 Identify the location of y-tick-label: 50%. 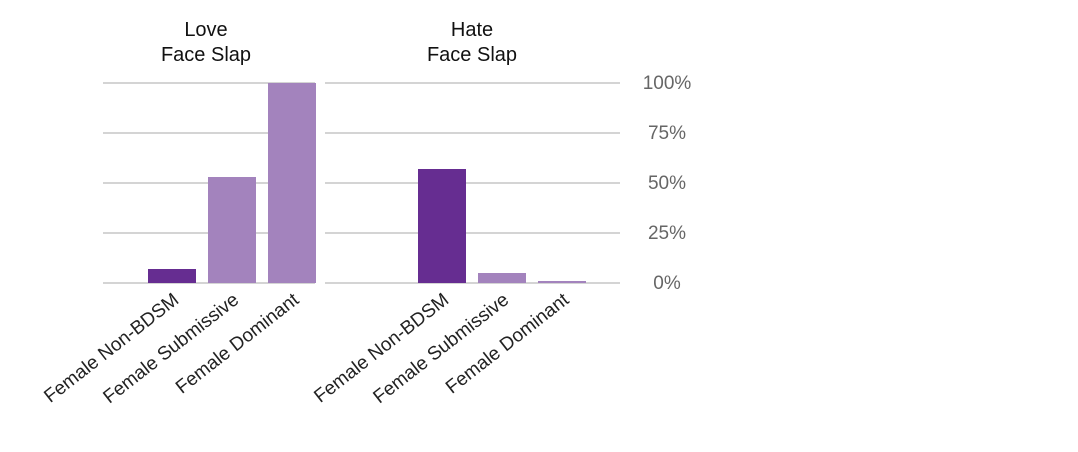
(667, 183).